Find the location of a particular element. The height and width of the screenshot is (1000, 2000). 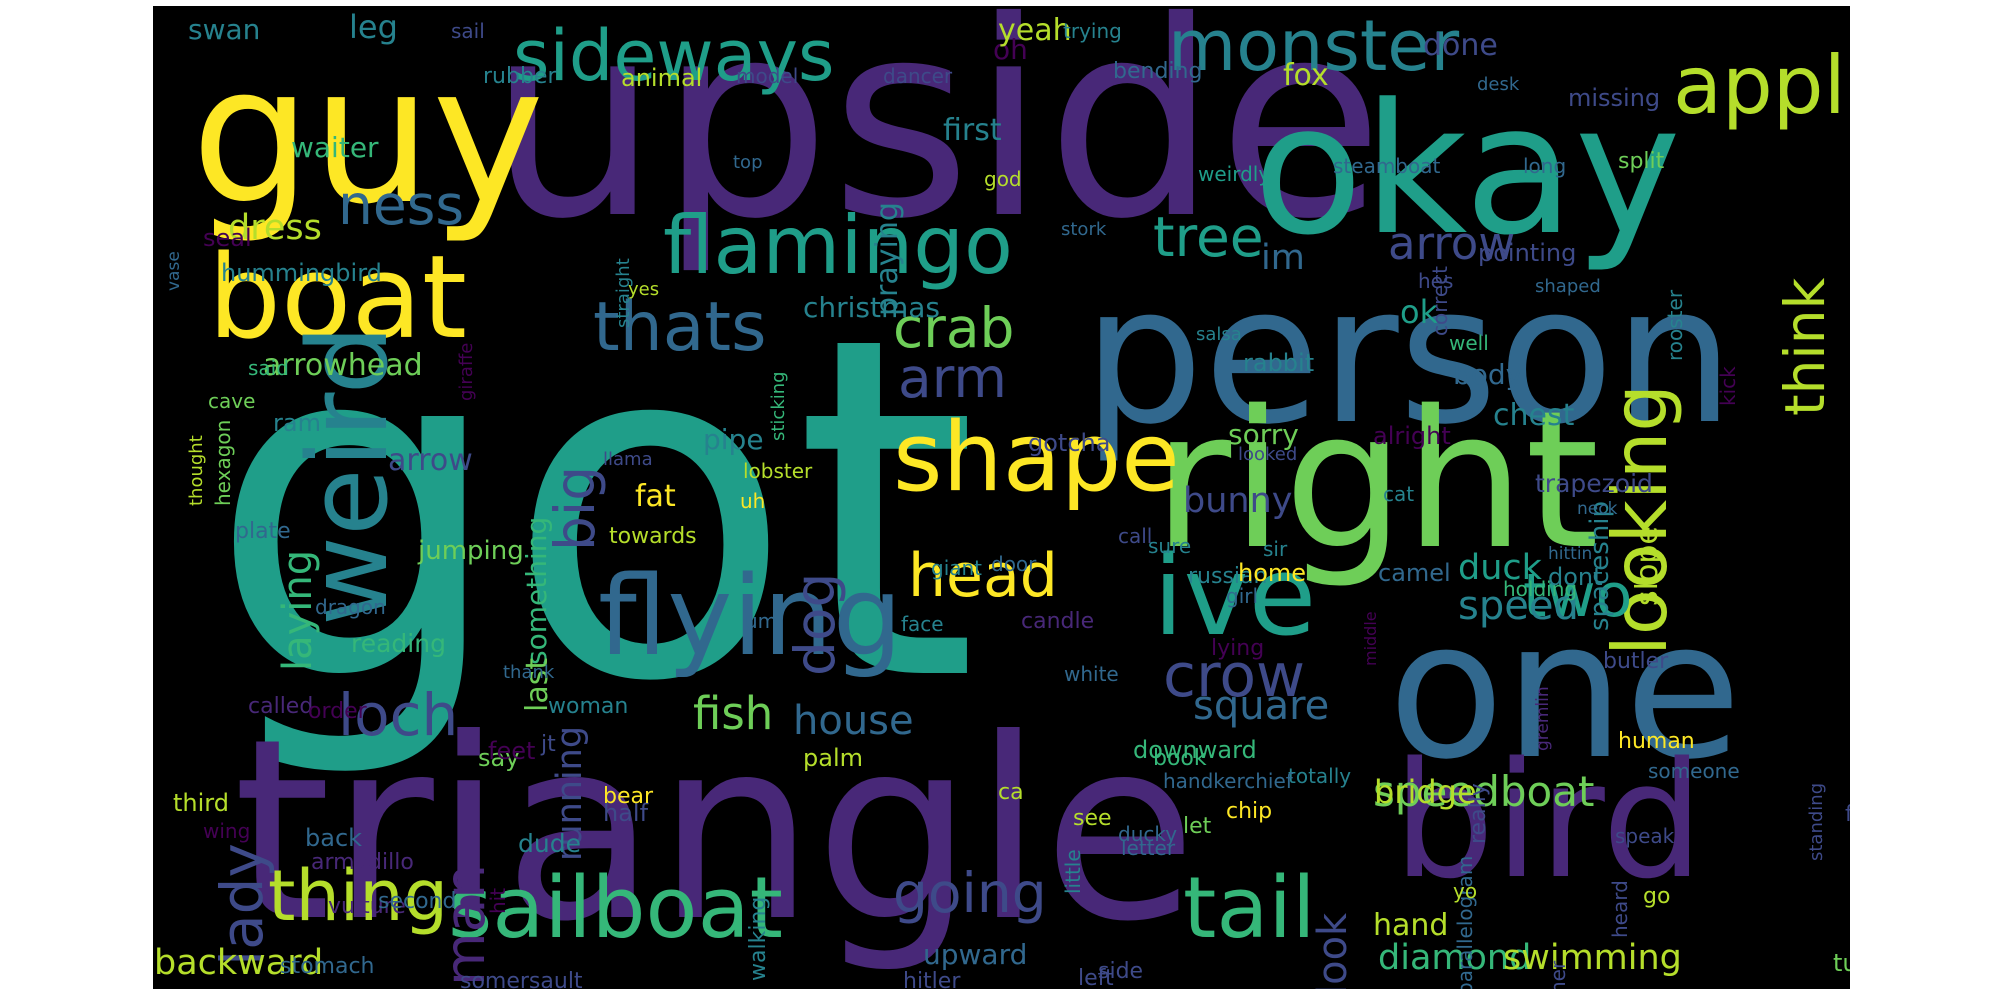

cloud-word: chest is located at coordinates (1534, 415).